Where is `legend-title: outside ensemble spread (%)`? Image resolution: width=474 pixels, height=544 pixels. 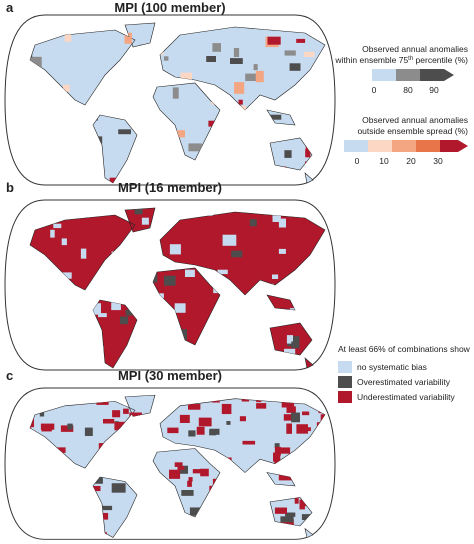
legend-title: outside ensemble spread (%) is located at coordinates (412, 131).